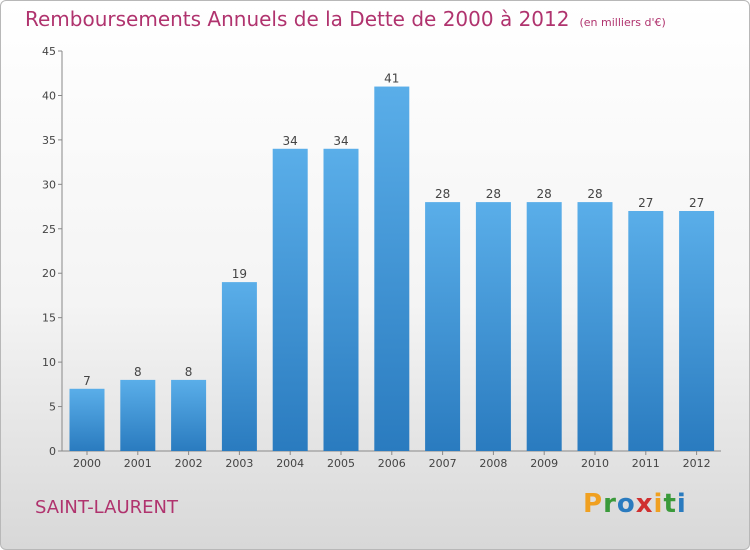 The width and height of the screenshot is (750, 550). Describe the element at coordinates (87, 381) in the screenshot. I see `data-label: 7` at that location.